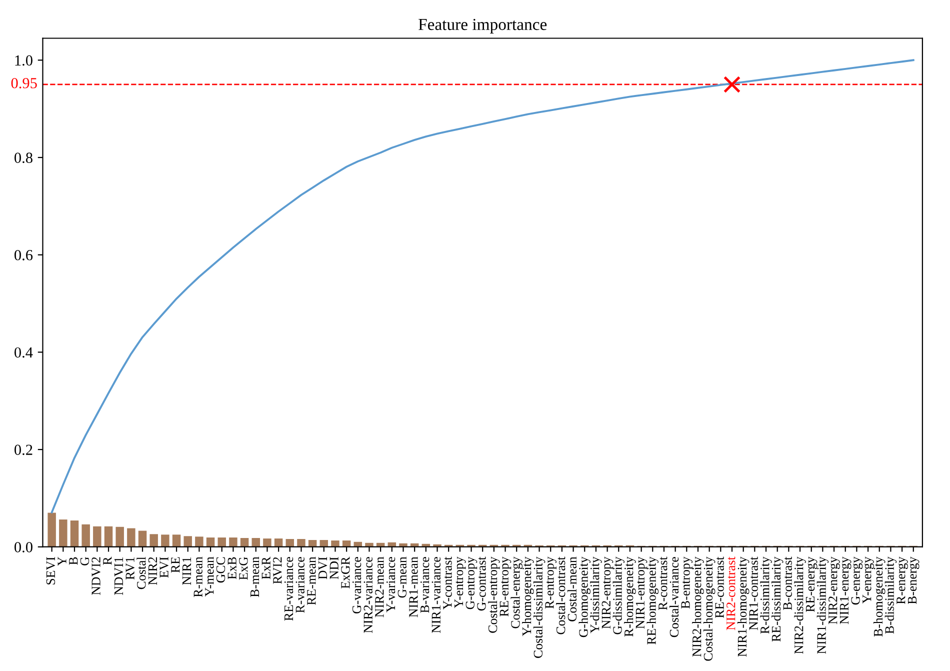  Describe the element at coordinates (345, 572) in the screenshot. I see `x-tick-label: ExGR` at that location.